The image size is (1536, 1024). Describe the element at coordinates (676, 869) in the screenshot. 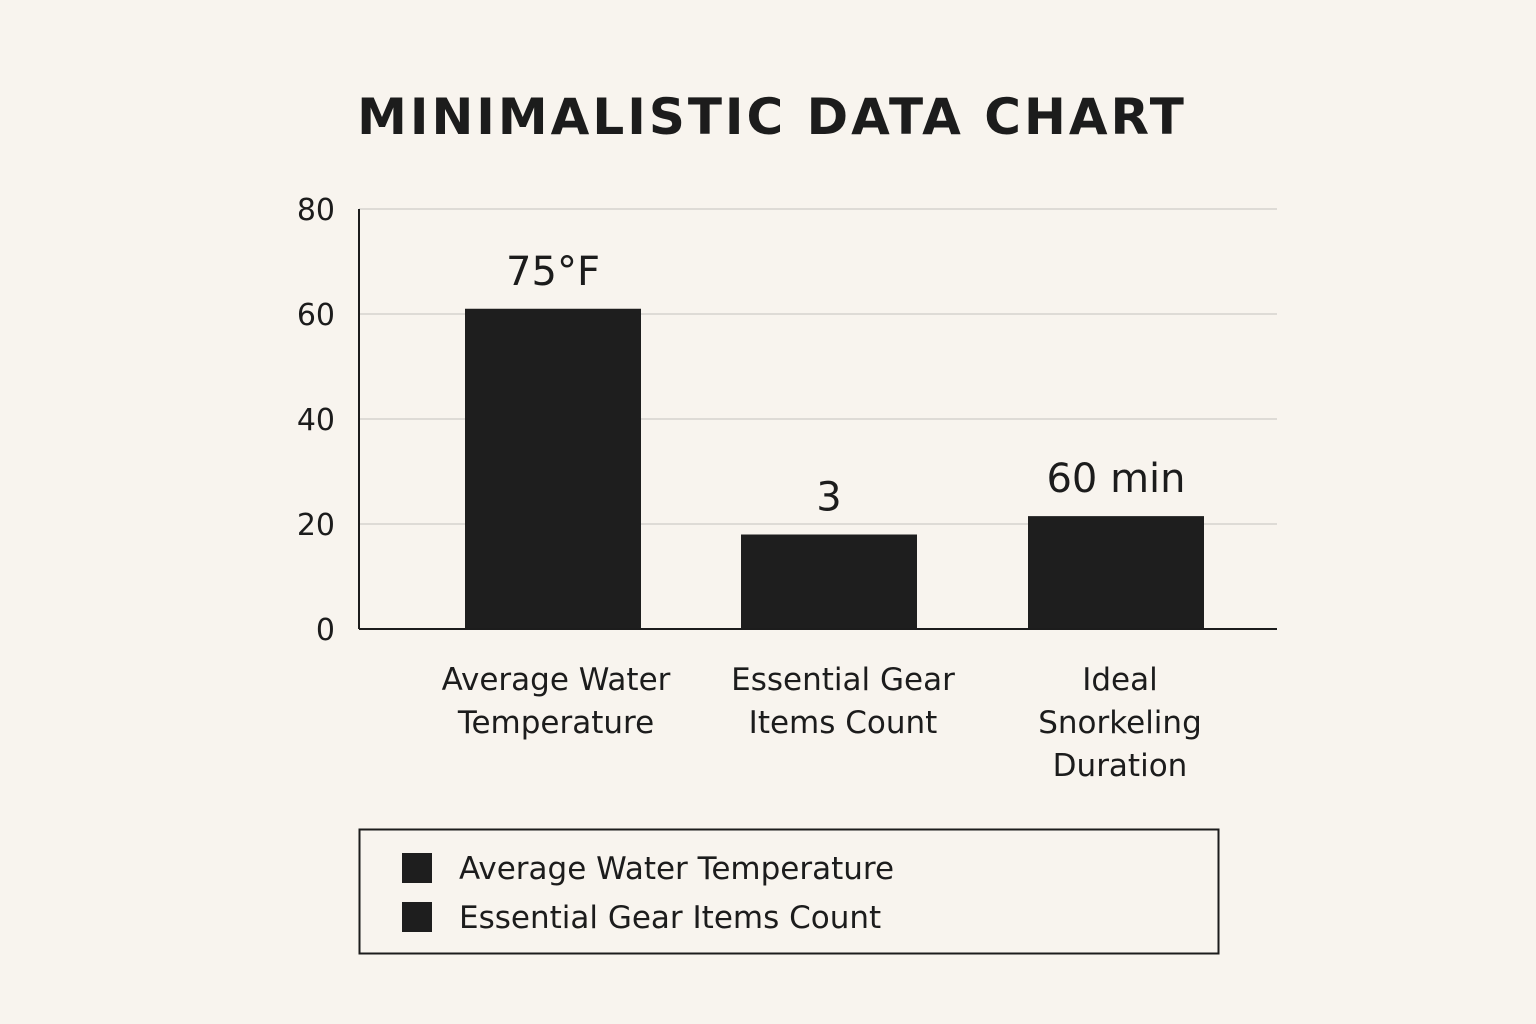

I see `legend-label: Average Water Temperature` at that location.